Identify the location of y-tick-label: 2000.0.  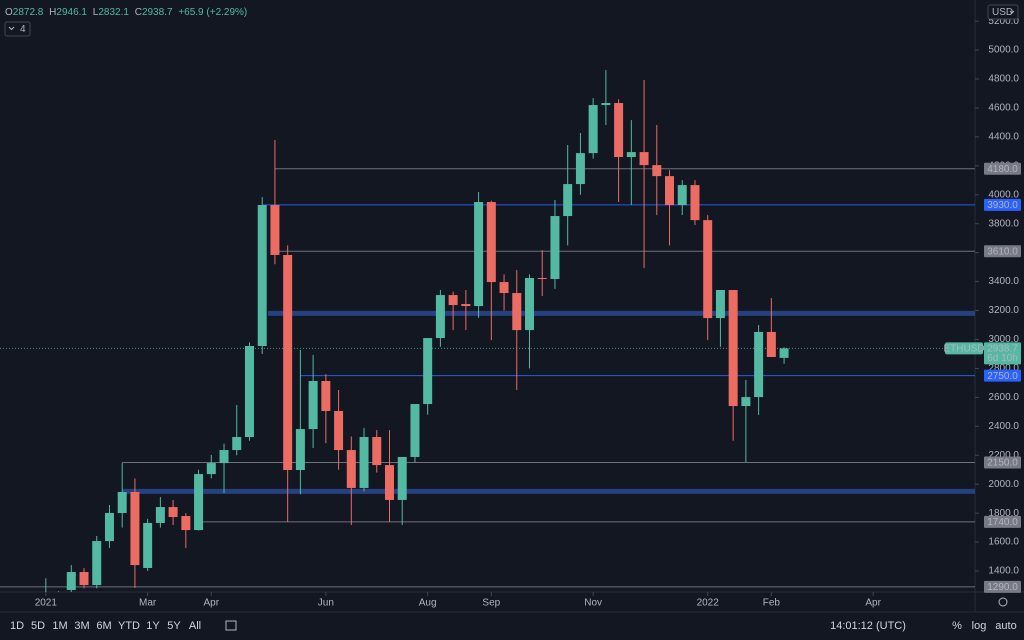
(1003, 484).